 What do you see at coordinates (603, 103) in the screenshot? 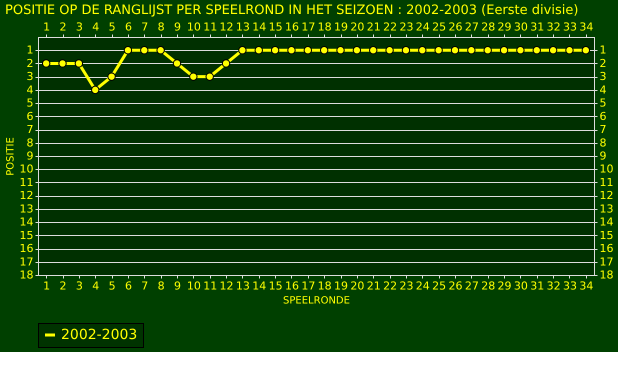
I see `y2-tick-label: 5` at bounding box center [603, 103].